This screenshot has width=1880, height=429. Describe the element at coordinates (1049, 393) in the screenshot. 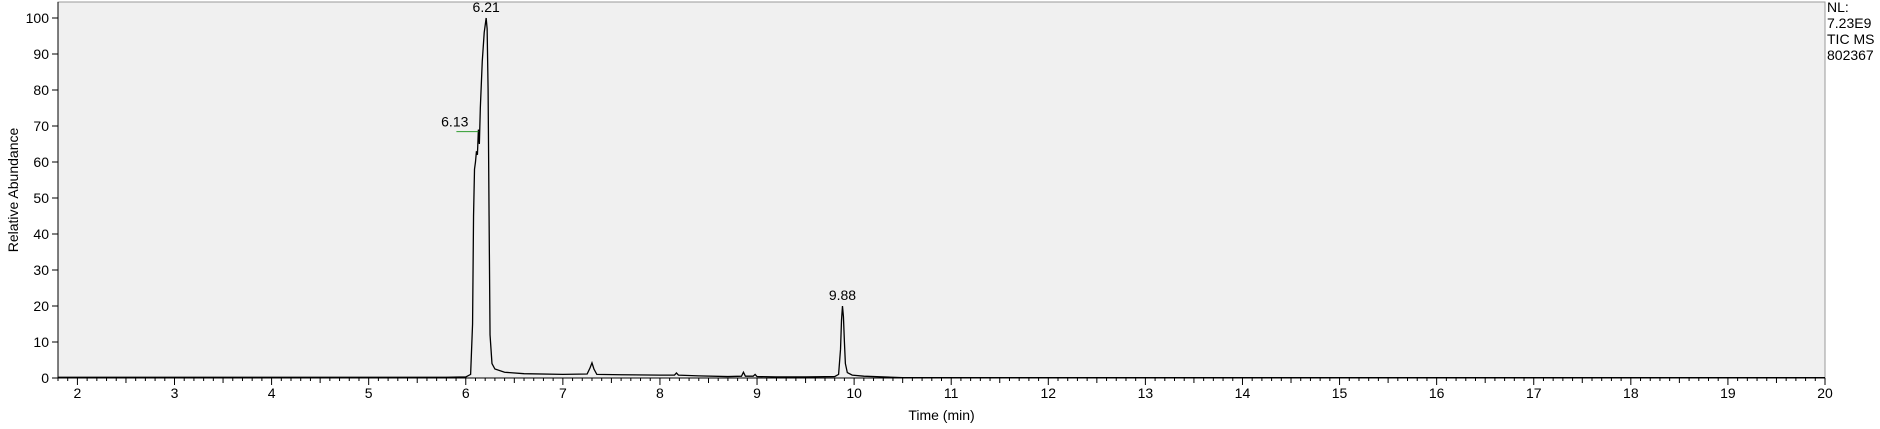

I see `x-tick-label: 12` at that location.